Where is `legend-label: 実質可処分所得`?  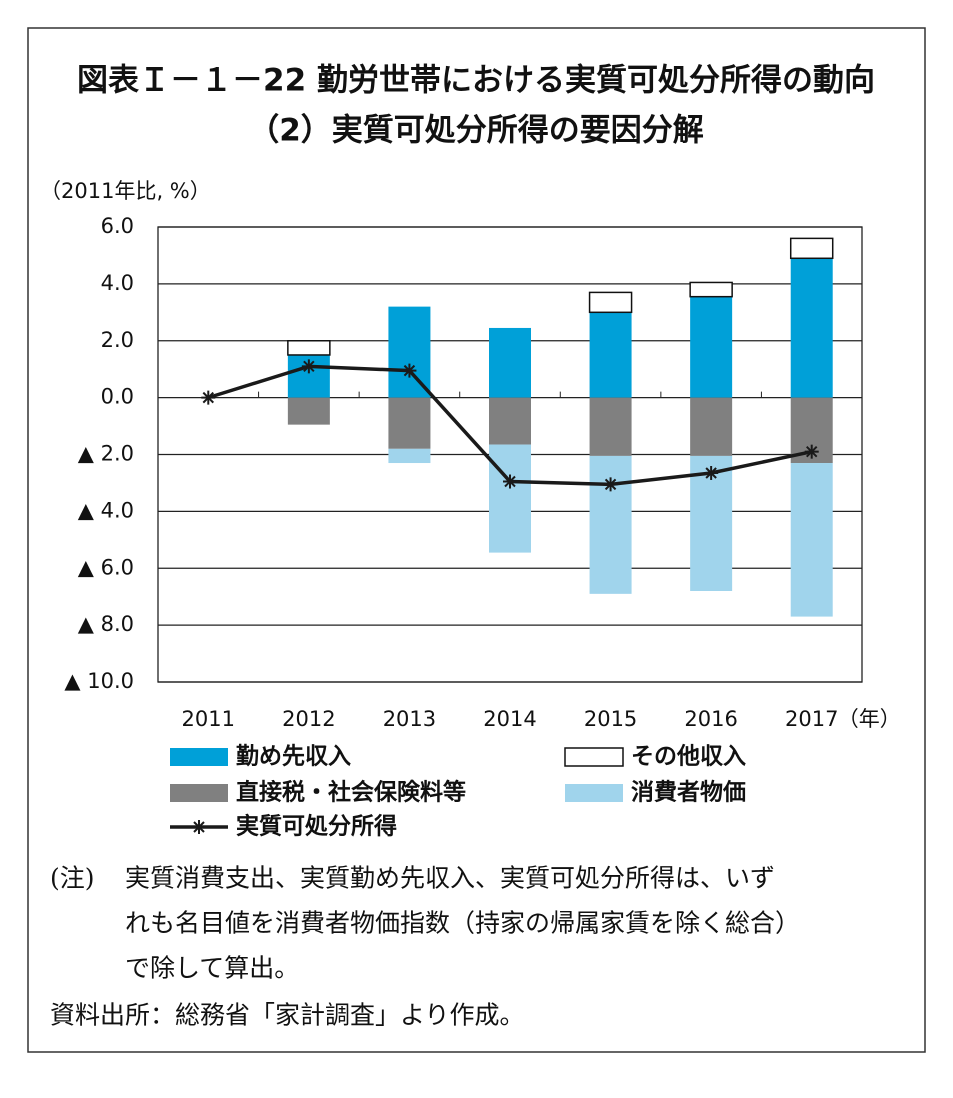
legend-label: 実質可処分所得 is located at coordinates (316, 826).